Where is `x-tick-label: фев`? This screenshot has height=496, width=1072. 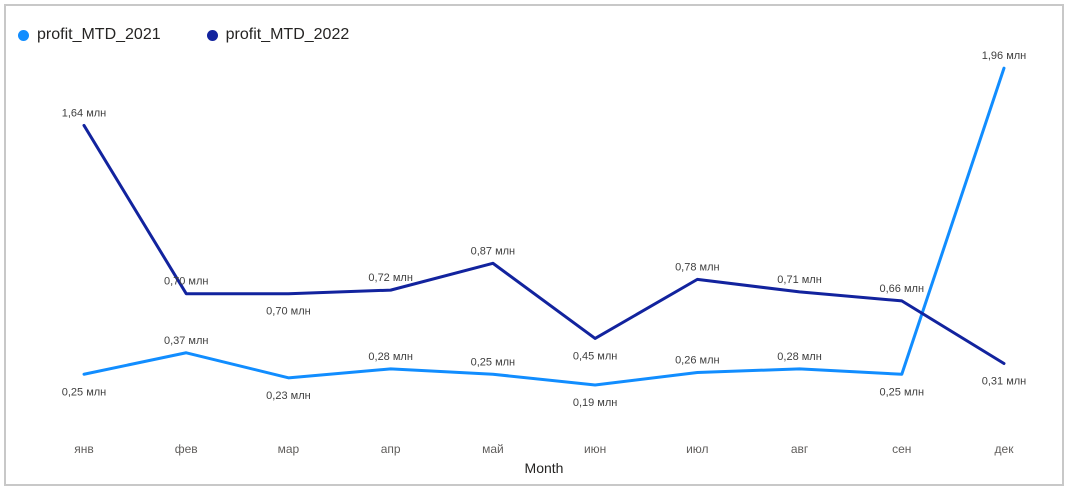
x-tick-label: фев is located at coordinates (186, 449).